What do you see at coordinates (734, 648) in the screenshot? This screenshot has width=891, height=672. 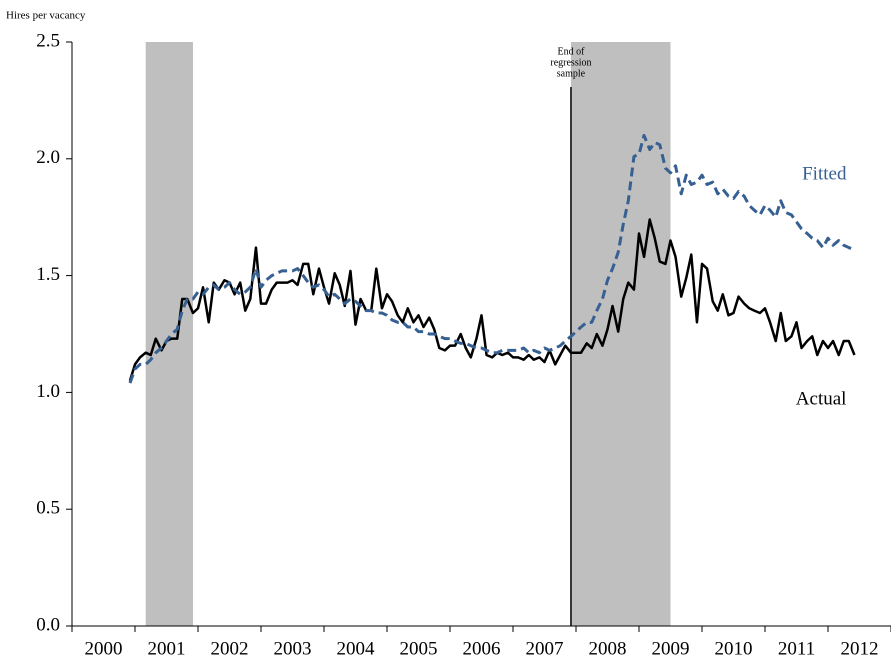 I see `x-tick-label: 2010` at bounding box center [734, 648].